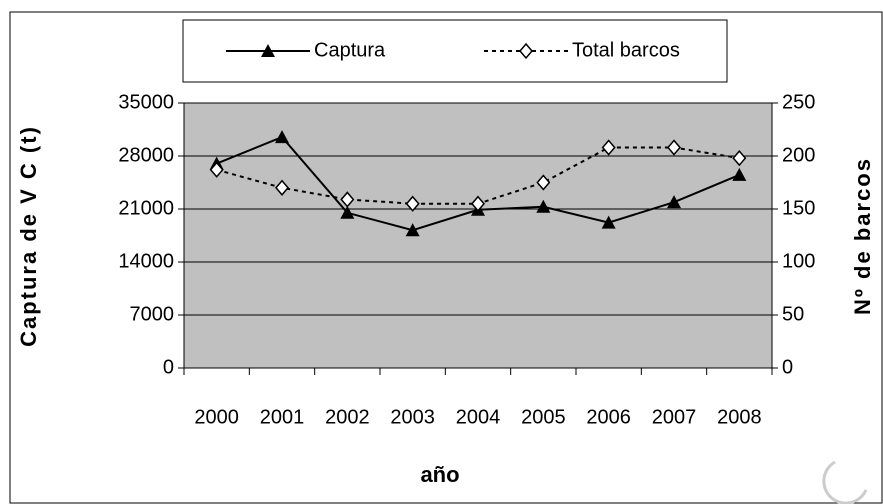 The image size is (883, 504). What do you see at coordinates (862, 236) in the screenshot?
I see `y2-axis-title: Nº de barcos` at bounding box center [862, 236].